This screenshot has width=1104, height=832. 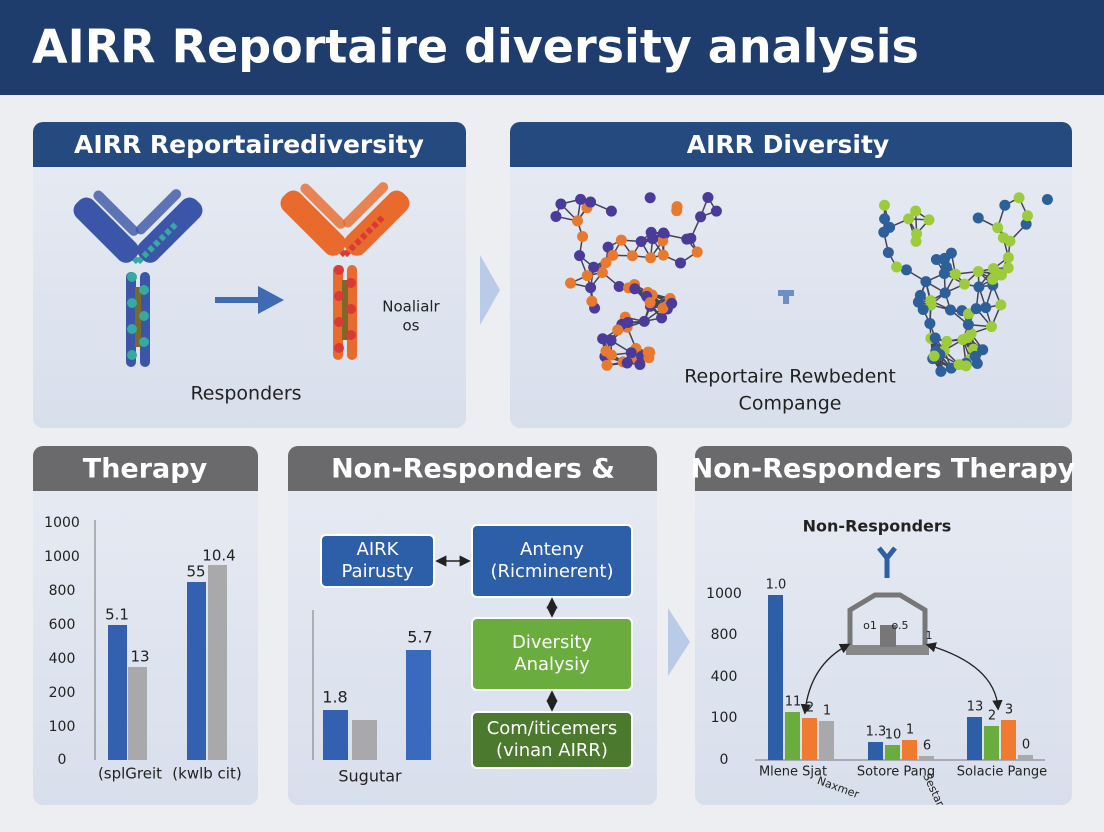 What do you see at coordinates (206, 774) in the screenshot?
I see `label: (kwlb cit)` at bounding box center [206, 774].